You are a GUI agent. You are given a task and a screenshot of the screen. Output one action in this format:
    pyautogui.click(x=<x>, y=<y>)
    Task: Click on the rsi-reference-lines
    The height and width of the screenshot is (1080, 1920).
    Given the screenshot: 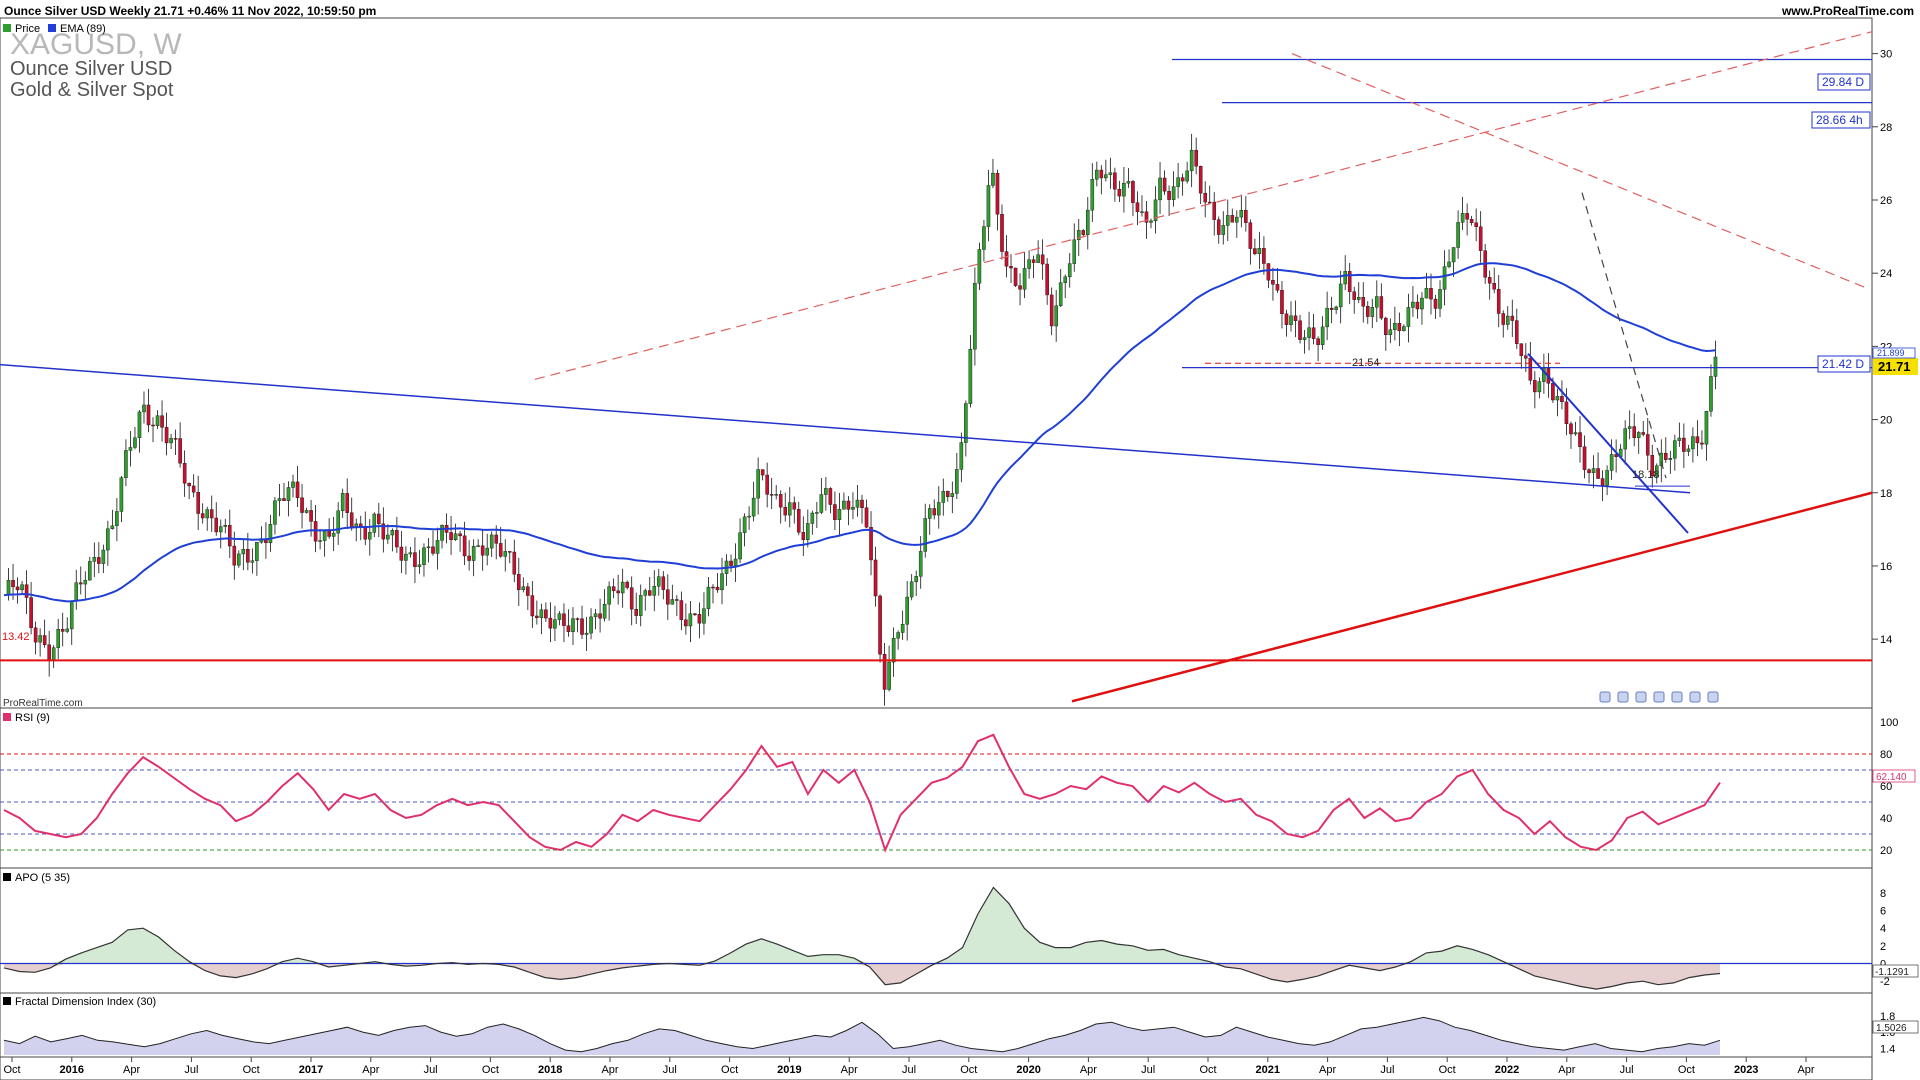 What is the action you would take?
    pyautogui.click(x=936, y=802)
    